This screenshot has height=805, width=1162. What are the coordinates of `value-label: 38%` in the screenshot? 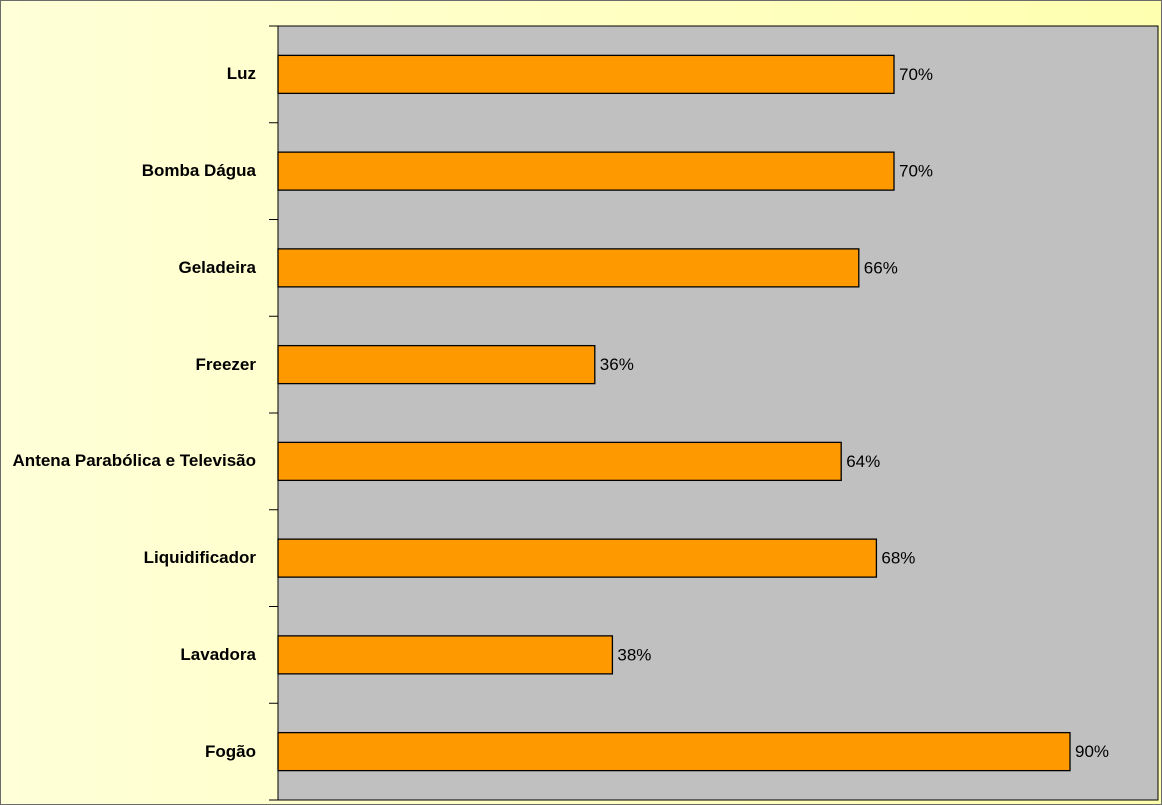 It's located at (634, 654).